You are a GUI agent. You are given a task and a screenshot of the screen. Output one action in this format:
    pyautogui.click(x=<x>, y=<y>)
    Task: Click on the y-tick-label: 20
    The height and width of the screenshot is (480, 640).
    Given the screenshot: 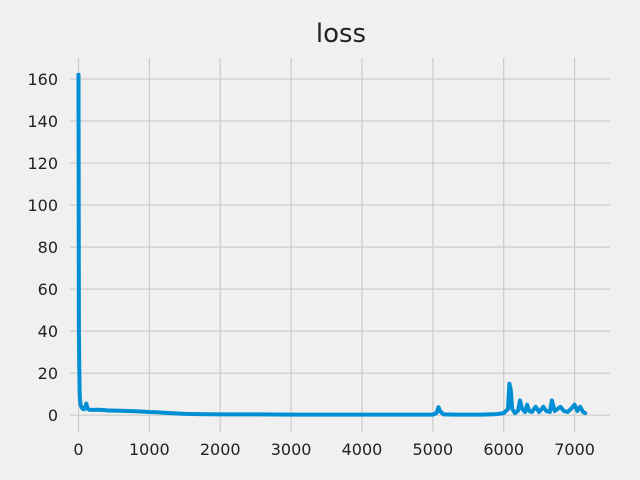 What is the action you would take?
    pyautogui.click(x=48, y=373)
    